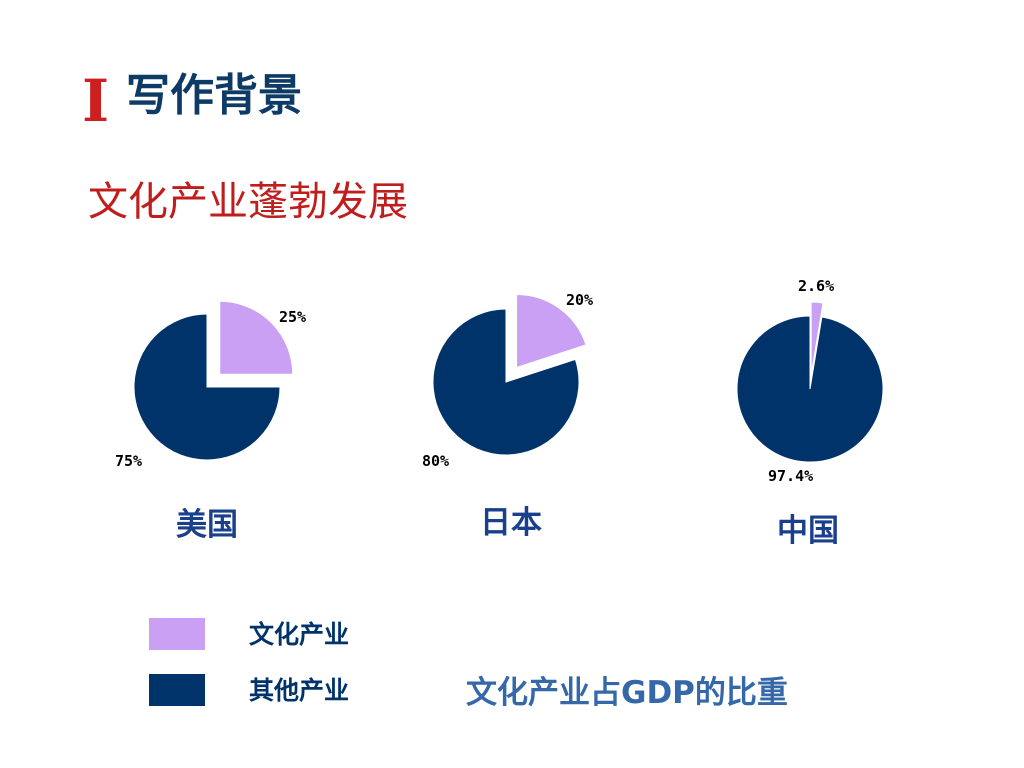 This screenshot has height=768, width=1024. I want to click on pie-label-usa-culture: 25%, so click(292, 317).